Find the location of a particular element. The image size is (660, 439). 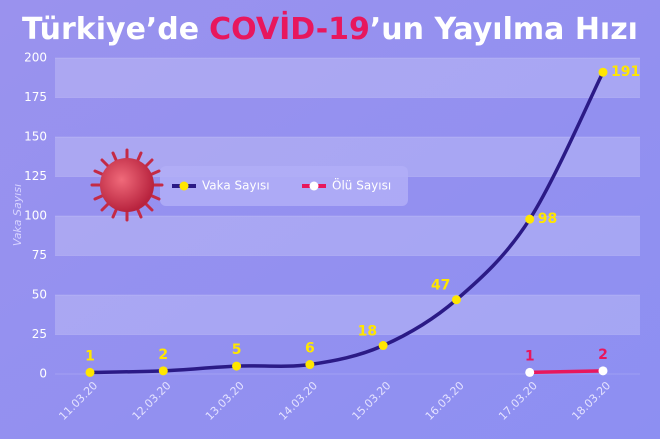

title-part: ’un Yayılma Hızı is located at coordinates (504, 29).